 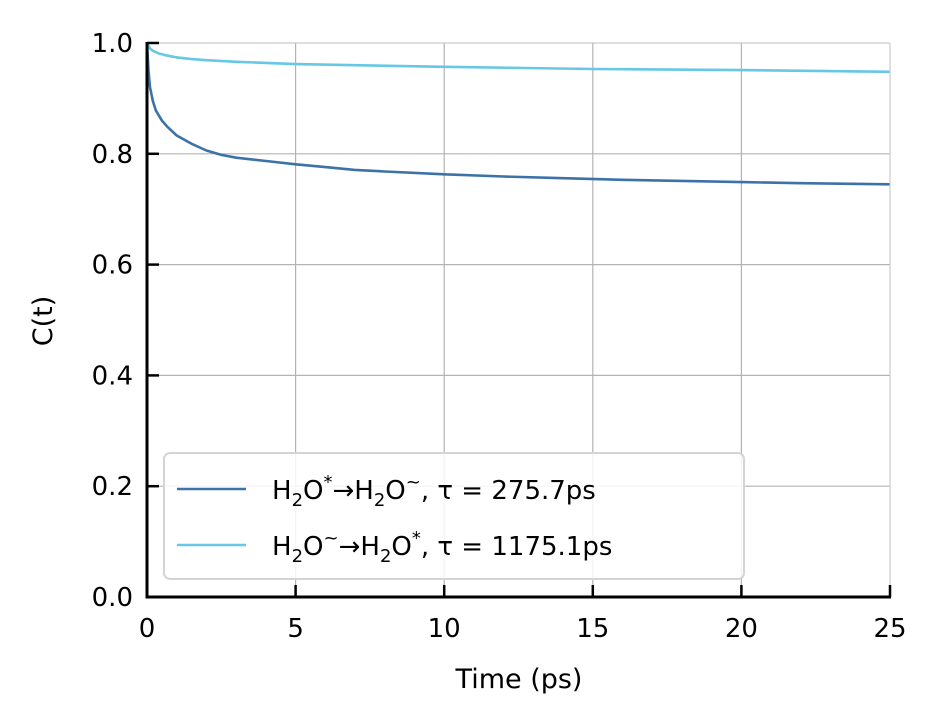 What do you see at coordinates (343, 491) in the screenshot?
I see `legend-1-arrow: →` at bounding box center [343, 491].